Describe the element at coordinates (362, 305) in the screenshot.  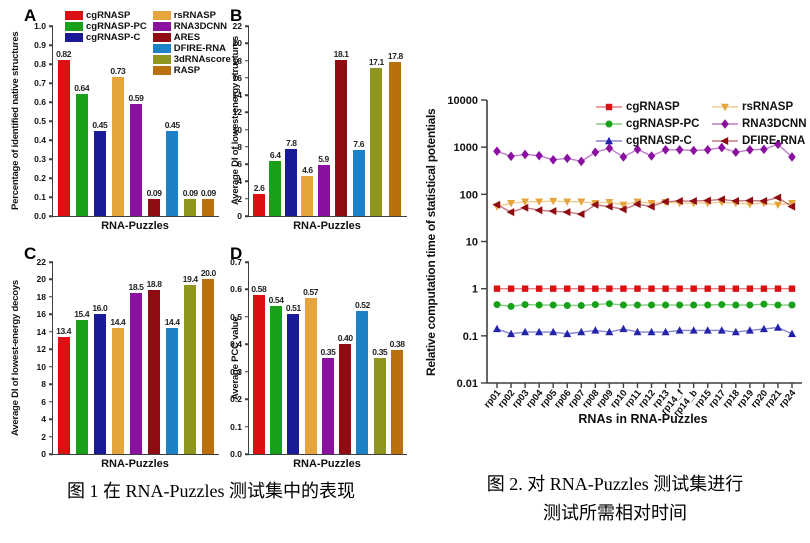
I see `bar-value-label: 0.52` at that location.